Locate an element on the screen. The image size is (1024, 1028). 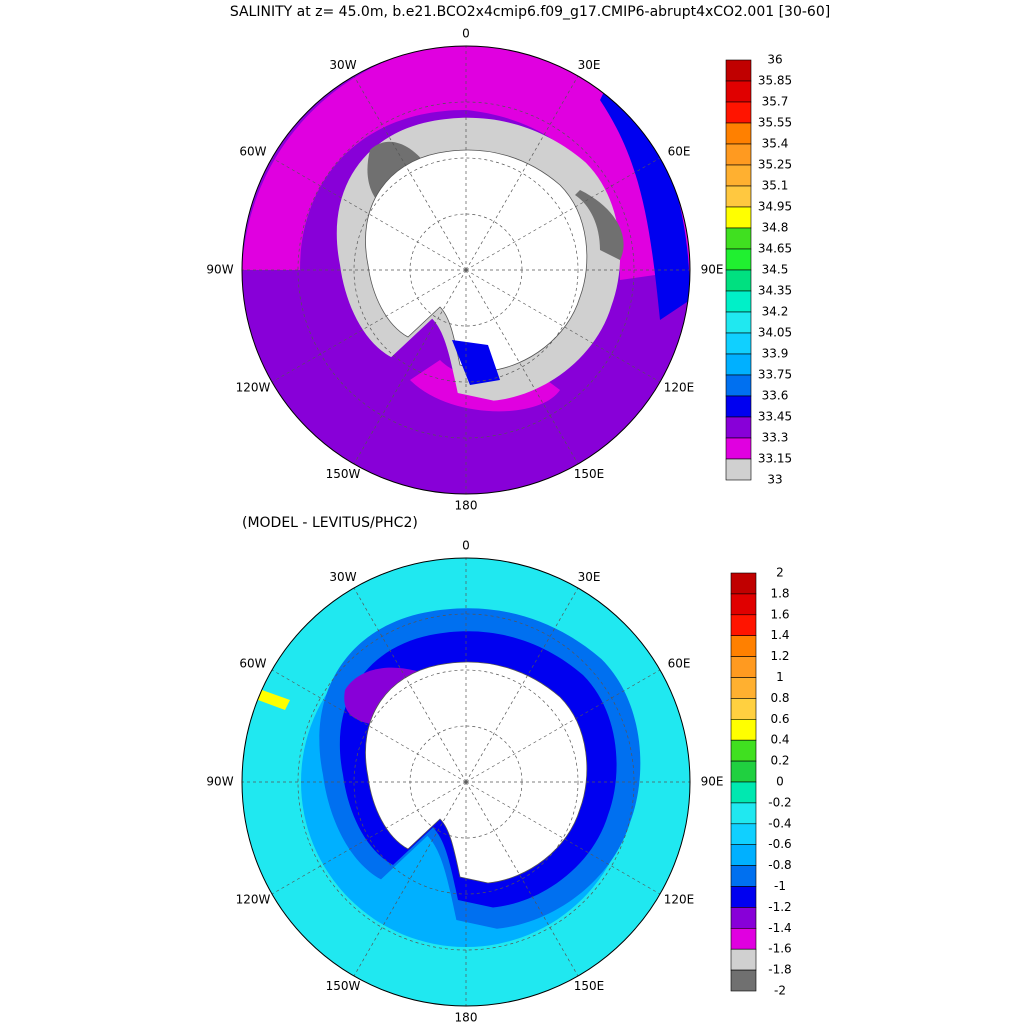
subtitle: (MODEL - LEVITUS/PHC2) is located at coordinates (330, 523).